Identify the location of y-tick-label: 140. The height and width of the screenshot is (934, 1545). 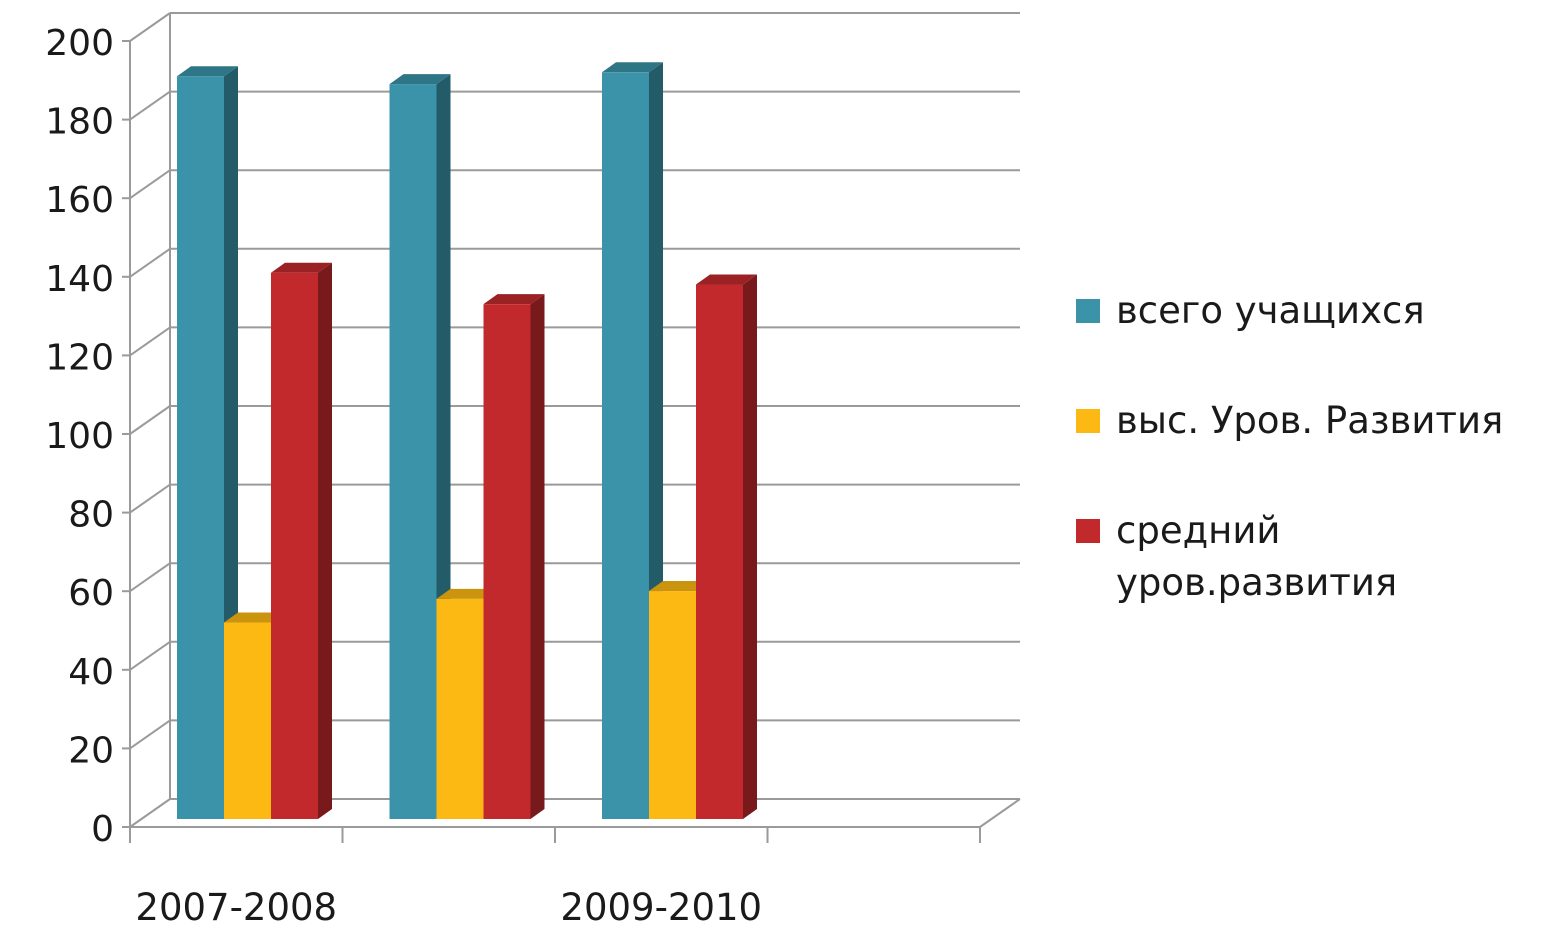
(79, 279).